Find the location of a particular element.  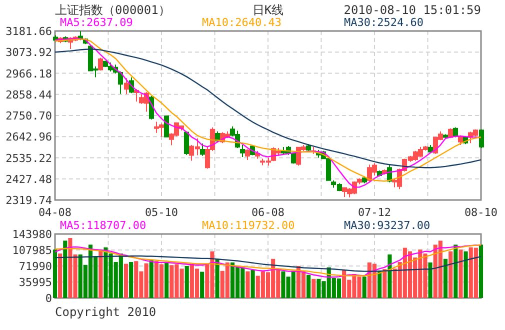

y-tick-label: 35995 is located at coordinates (35, 282).